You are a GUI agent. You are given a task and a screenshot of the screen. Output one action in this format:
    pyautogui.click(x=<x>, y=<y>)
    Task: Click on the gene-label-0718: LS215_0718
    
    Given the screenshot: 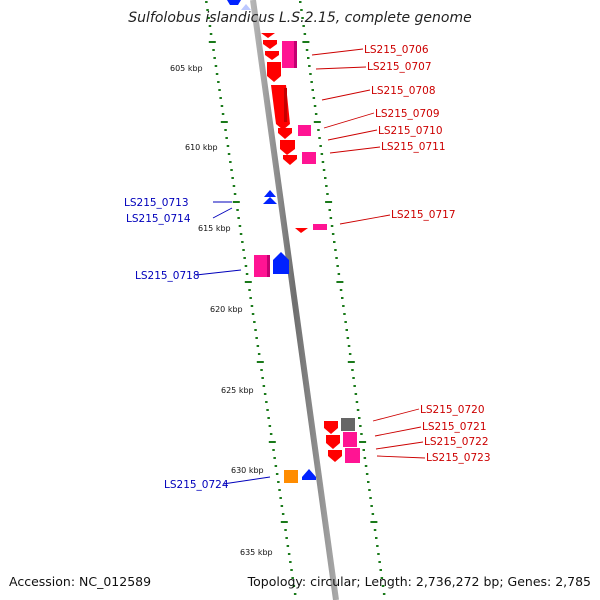 What is the action you would take?
    pyautogui.click(x=167, y=276)
    